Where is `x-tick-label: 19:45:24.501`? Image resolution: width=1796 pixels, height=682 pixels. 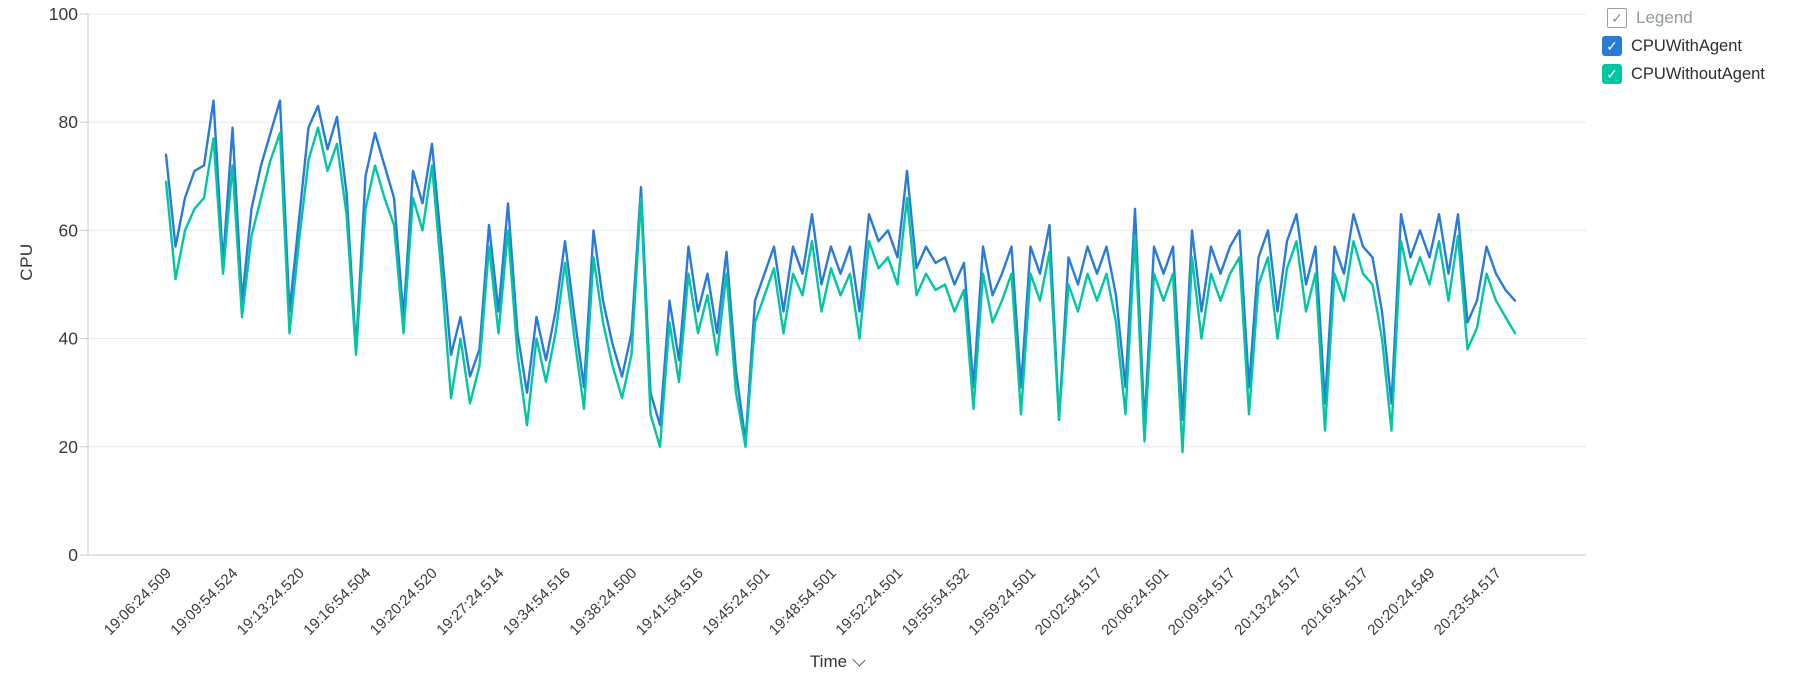 x-tick-label: 19:45:24.501 is located at coordinates (736, 602).